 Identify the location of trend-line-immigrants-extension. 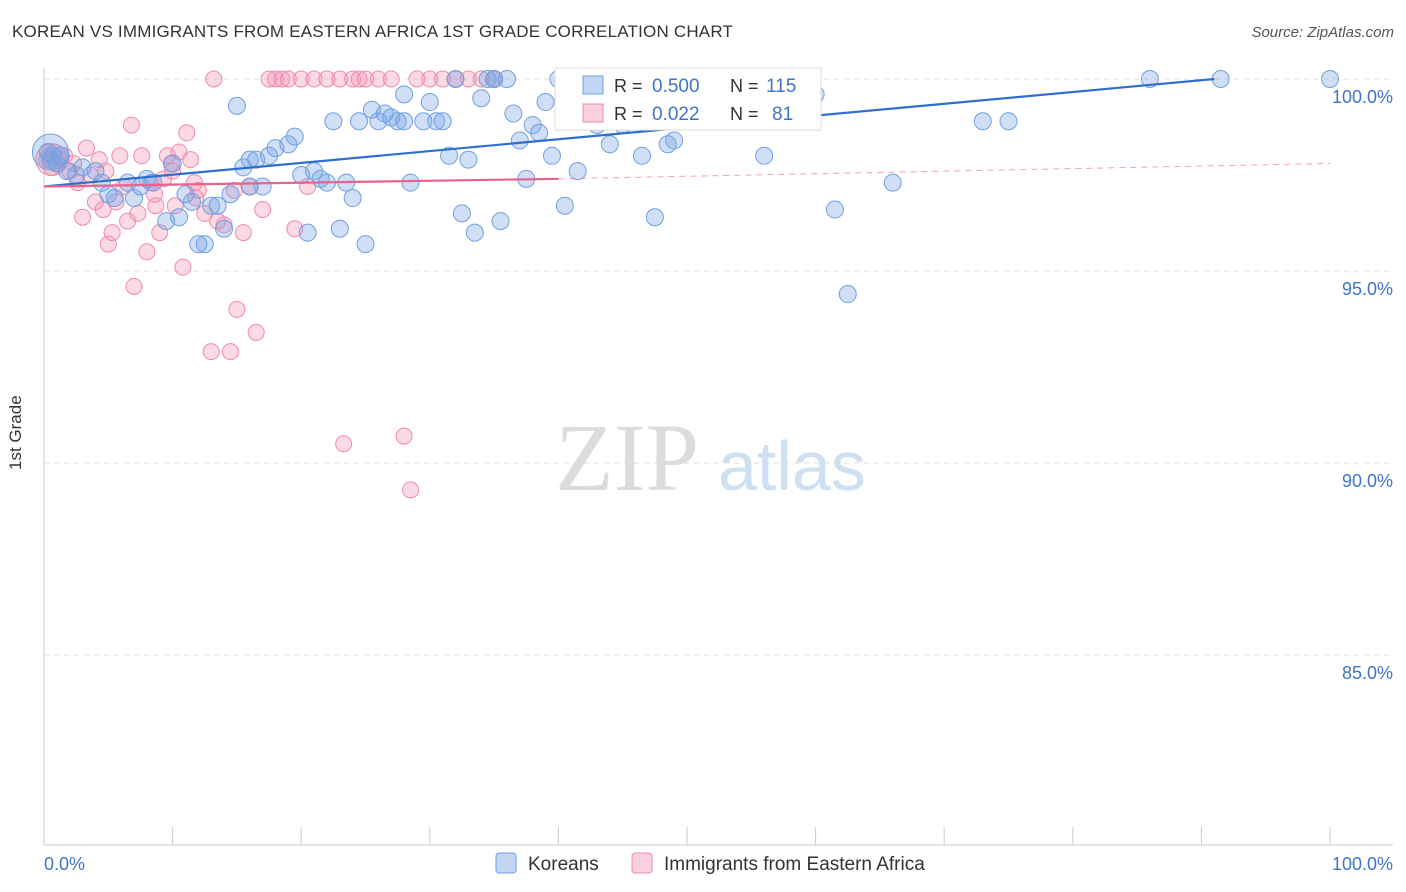
(944, 171).